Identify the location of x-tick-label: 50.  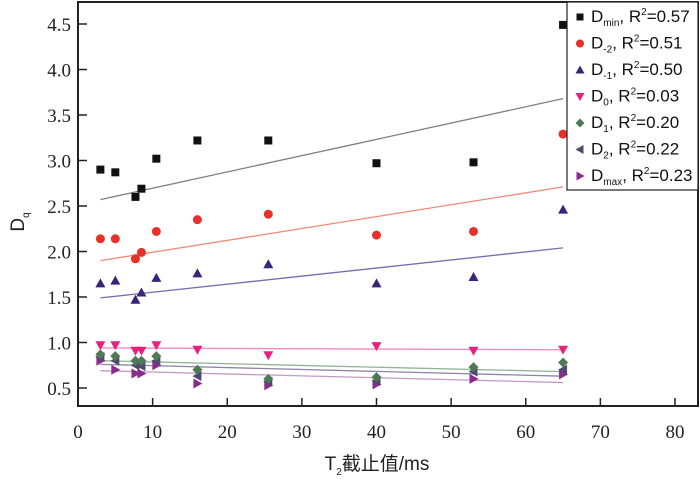
(451, 432).